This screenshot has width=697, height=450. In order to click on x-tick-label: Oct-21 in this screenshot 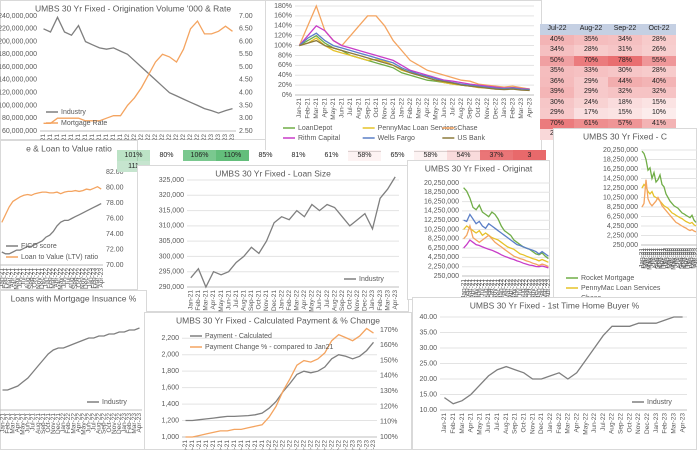, I will do `click(48, 423)`.